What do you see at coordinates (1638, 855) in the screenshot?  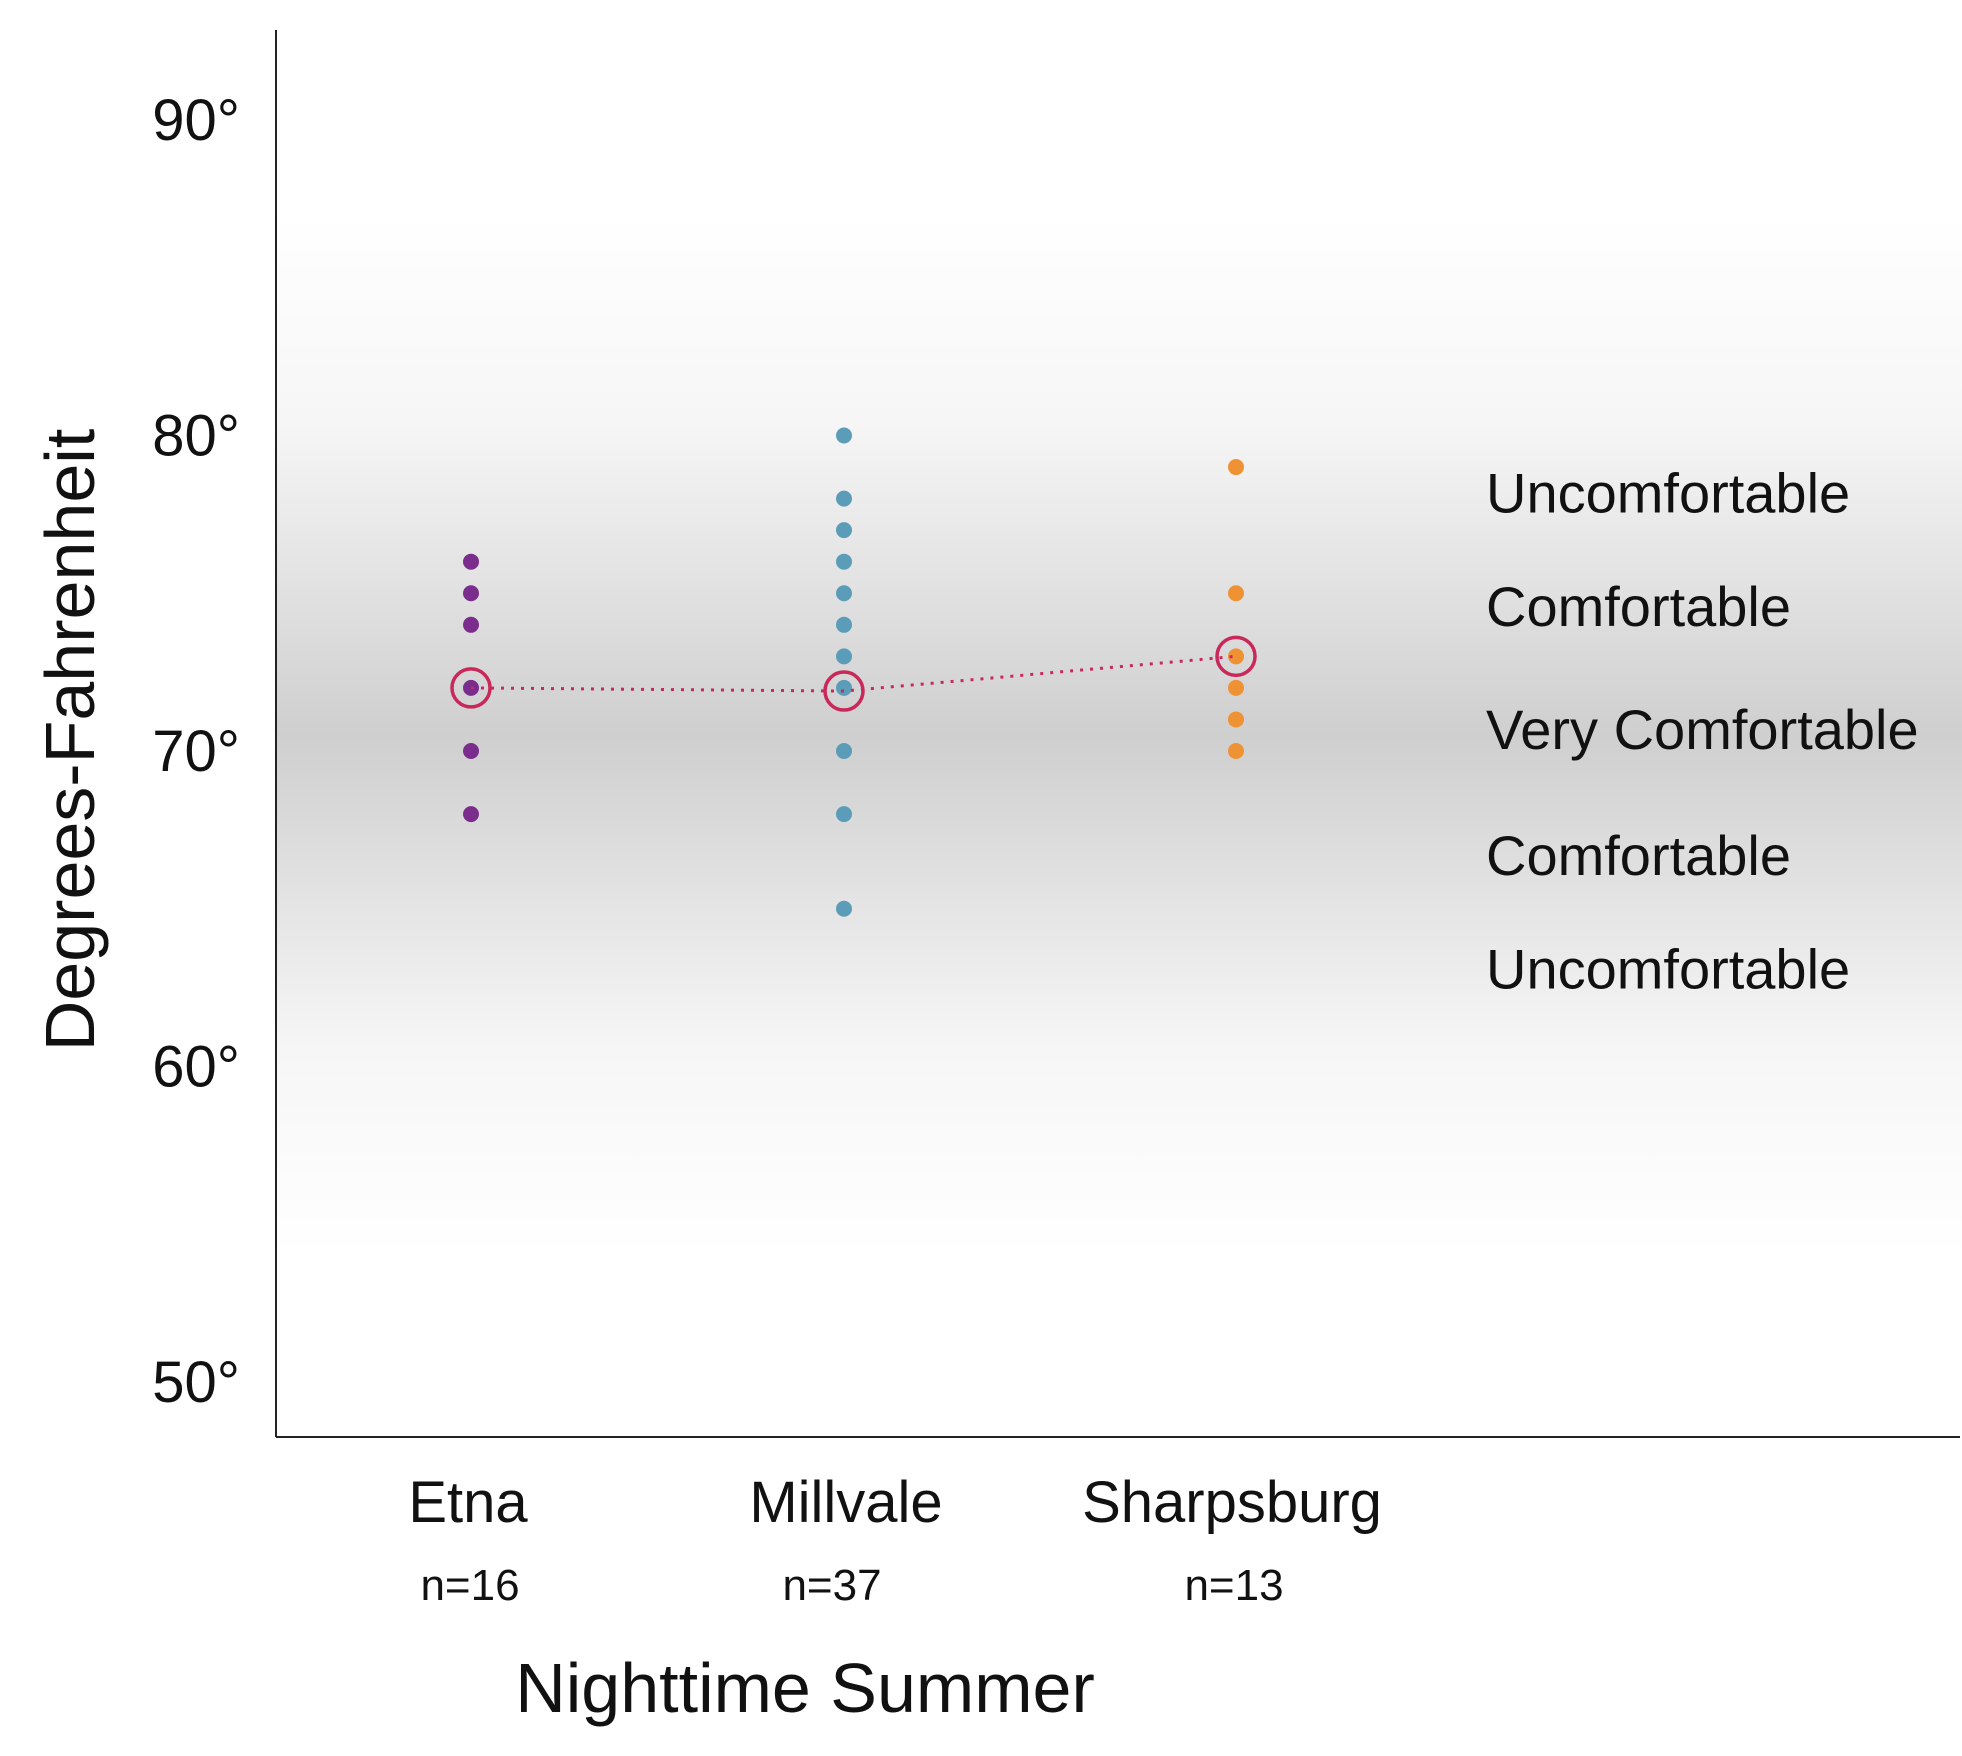 I see `band-label-comfortable-low: Comfortable` at bounding box center [1638, 855].